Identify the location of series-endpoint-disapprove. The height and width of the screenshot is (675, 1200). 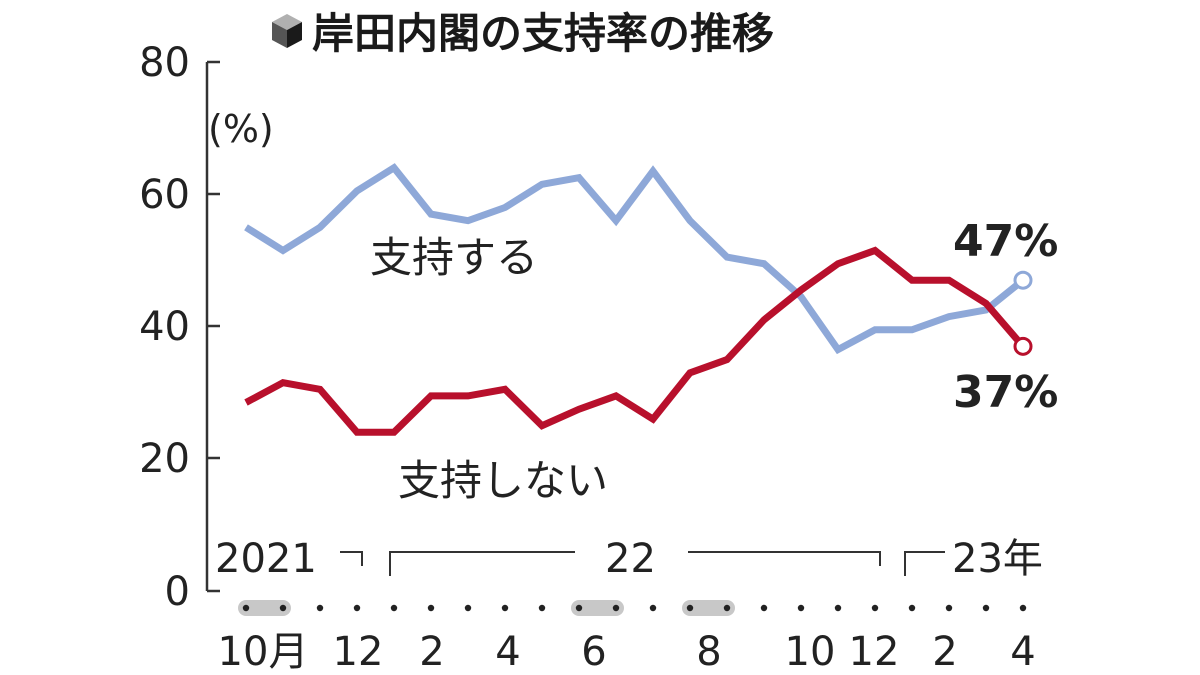
(1023, 346).